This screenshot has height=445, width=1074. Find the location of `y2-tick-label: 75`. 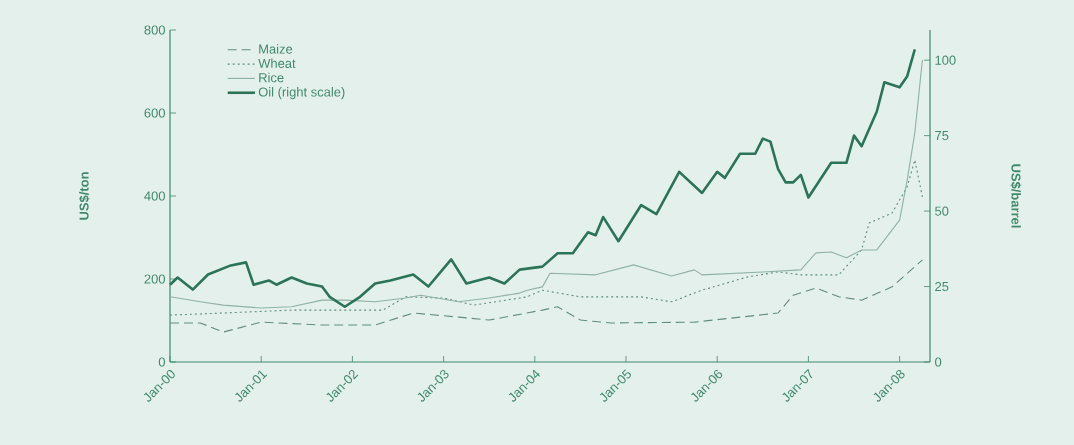

y2-tick-label: 75 is located at coordinates (942, 136).